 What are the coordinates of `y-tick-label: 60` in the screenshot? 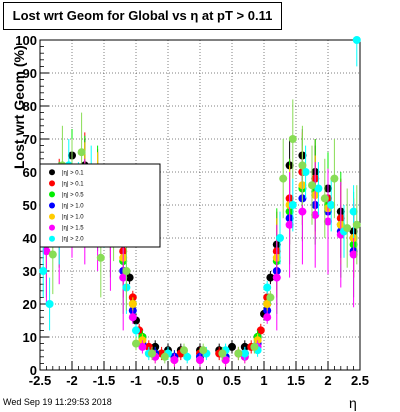 It's located at (30, 172).